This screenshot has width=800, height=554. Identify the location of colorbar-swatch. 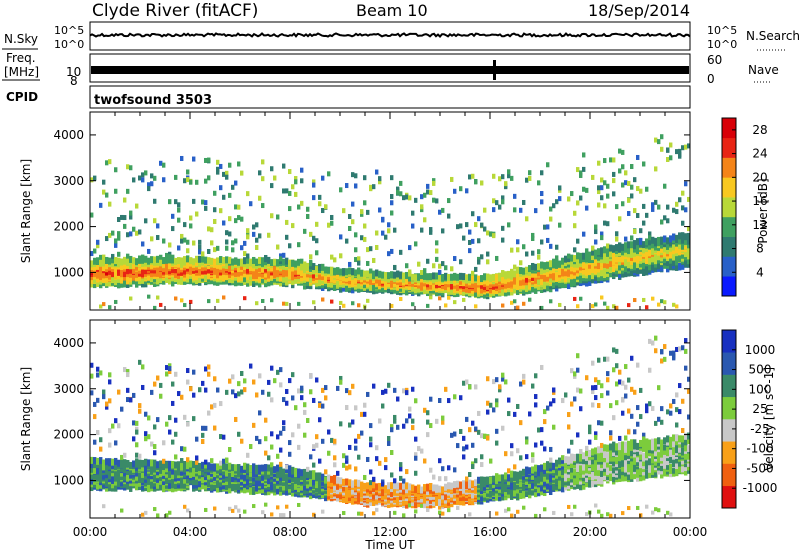
(729, 266).